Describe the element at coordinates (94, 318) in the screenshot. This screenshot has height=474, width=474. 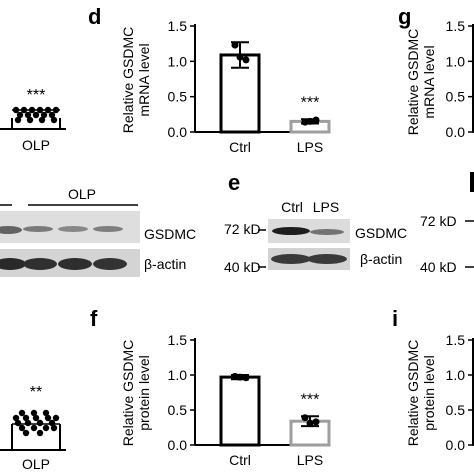
I see `panel-letter-f: f` at that location.